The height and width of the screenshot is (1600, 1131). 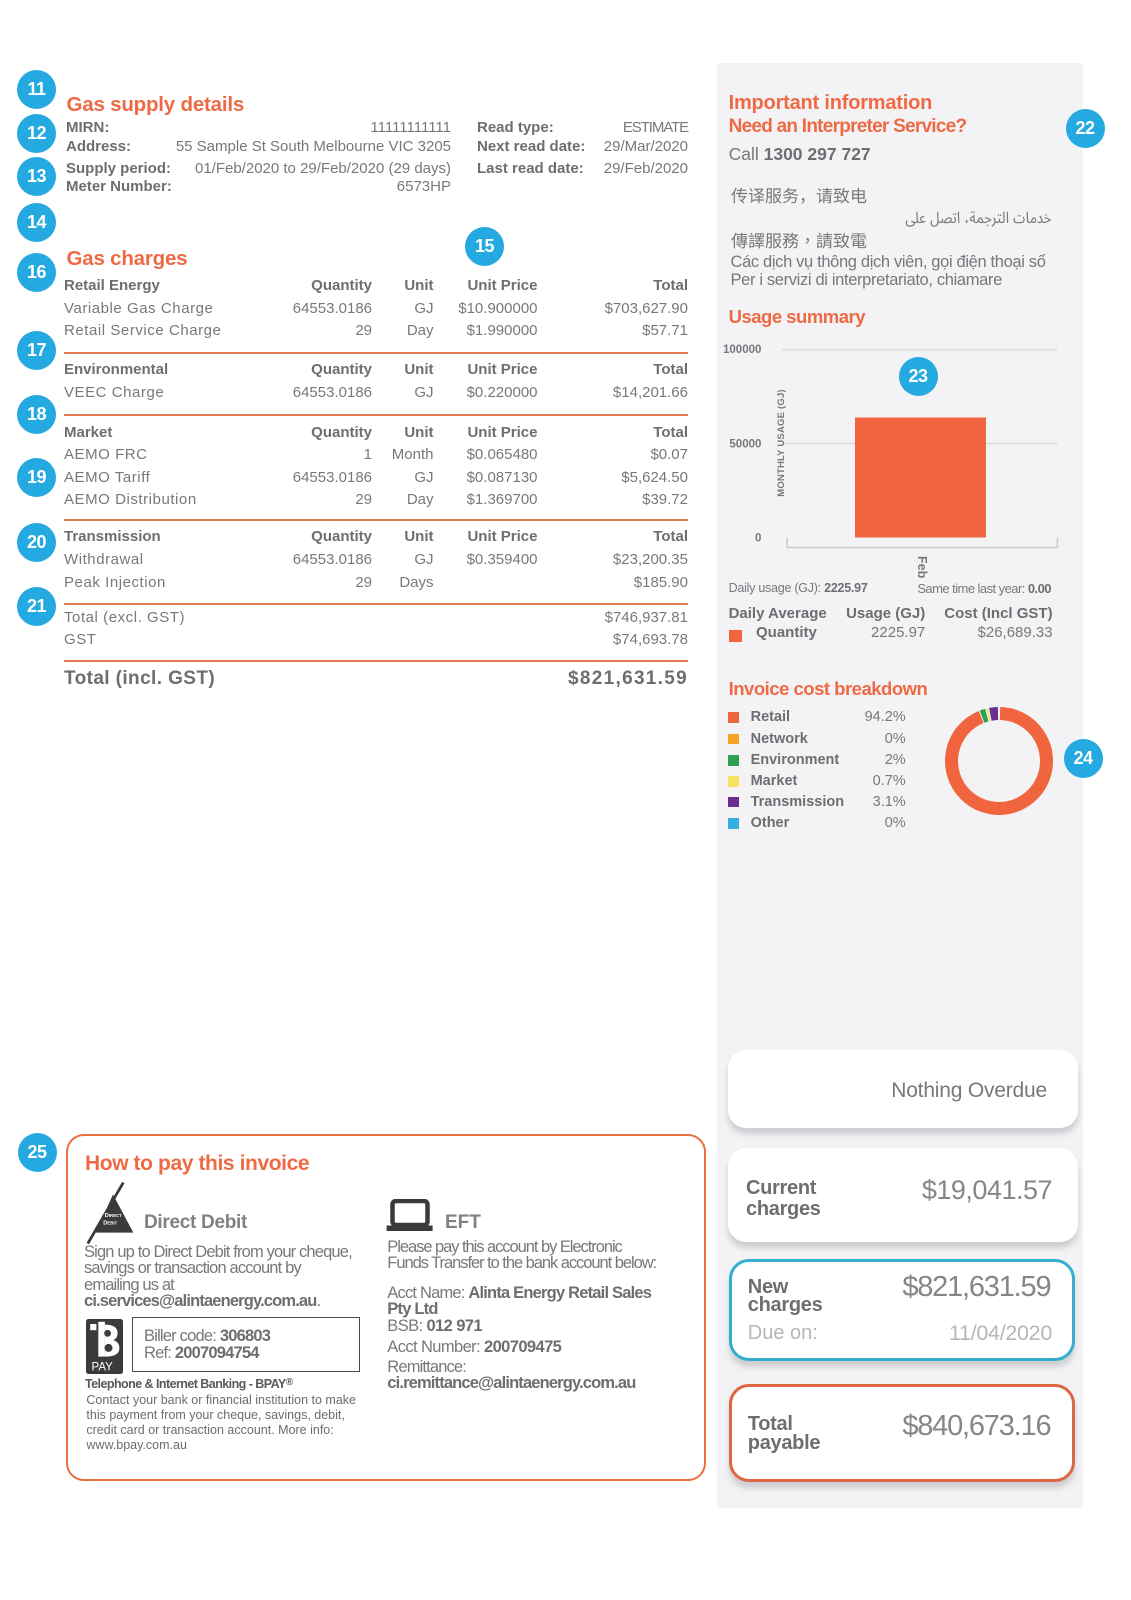 What do you see at coordinates (745, 445) in the screenshot?
I see `svg-text: 50000` at bounding box center [745, 445].